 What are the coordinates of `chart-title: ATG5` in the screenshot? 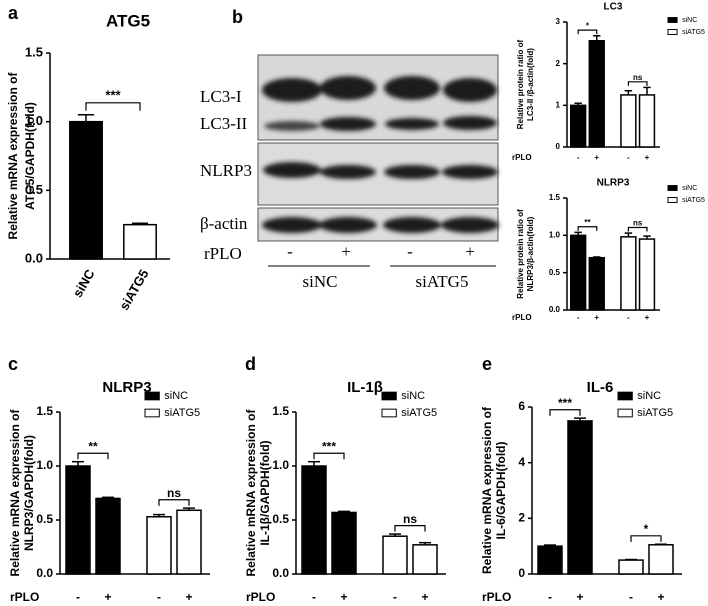 It's located at (128, 20).